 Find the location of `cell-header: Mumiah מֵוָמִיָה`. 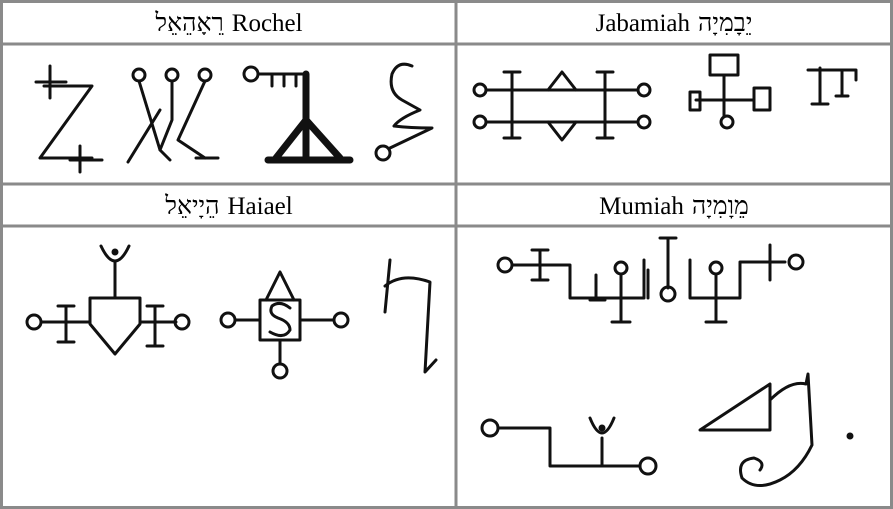

cell-header: Mumiah מֵוָמִיָה is located at coordinates (674, 206).